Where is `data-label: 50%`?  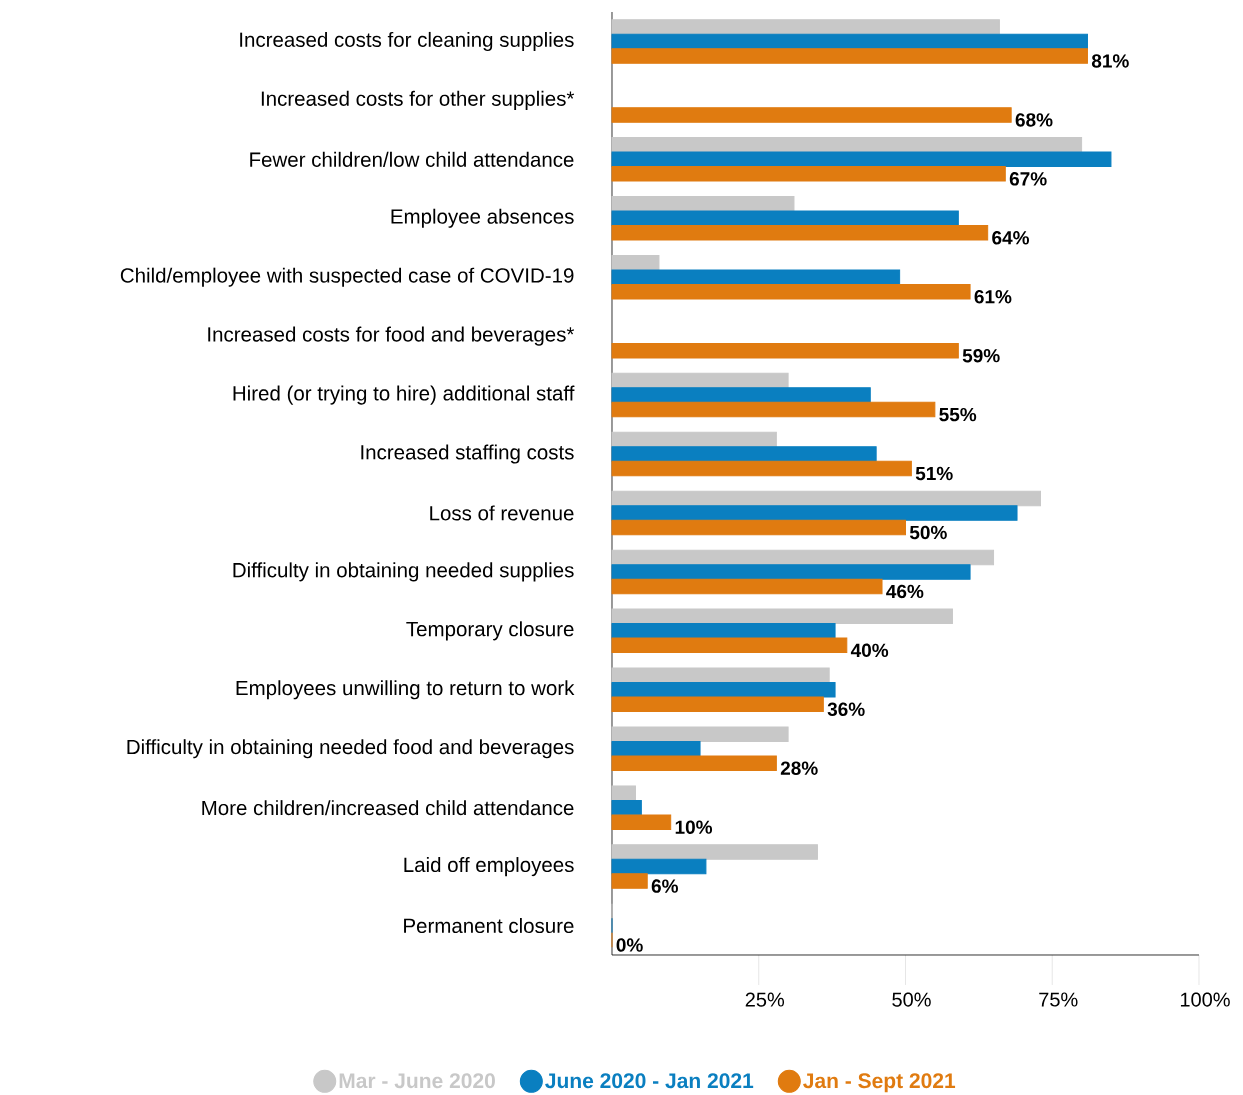 data-label: 50% is located at coordinates (928, 532).